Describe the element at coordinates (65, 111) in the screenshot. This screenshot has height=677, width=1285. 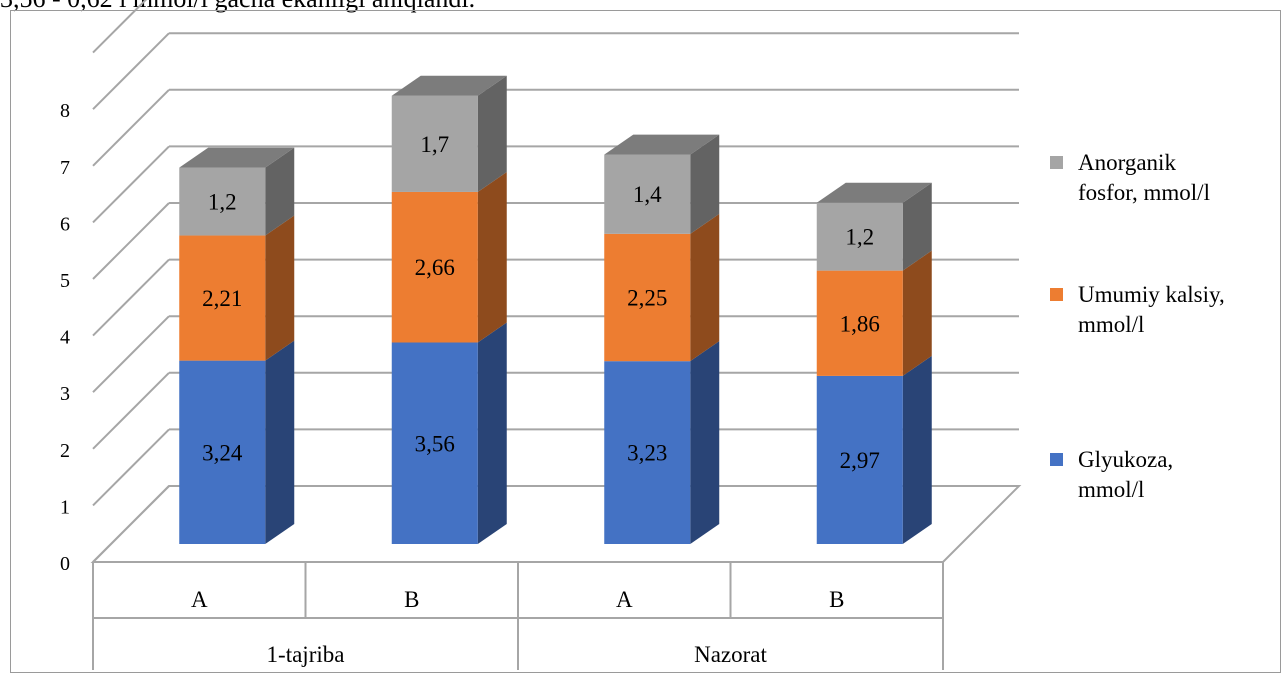
I see `y-tick-label: 8` at that location.